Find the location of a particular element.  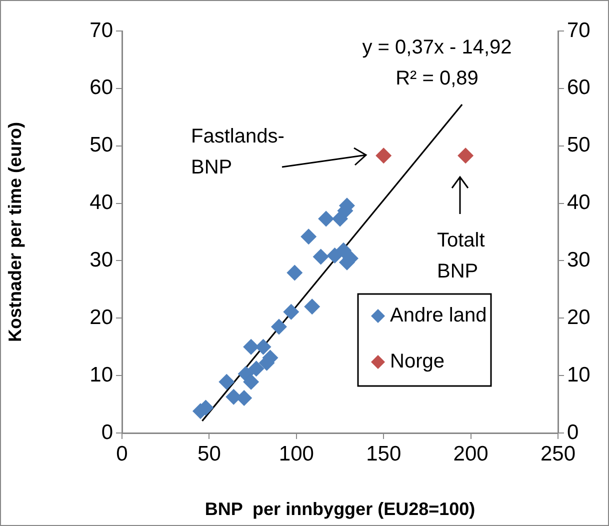

y2-tick-label: 40 is located at coordinates (578, 202).